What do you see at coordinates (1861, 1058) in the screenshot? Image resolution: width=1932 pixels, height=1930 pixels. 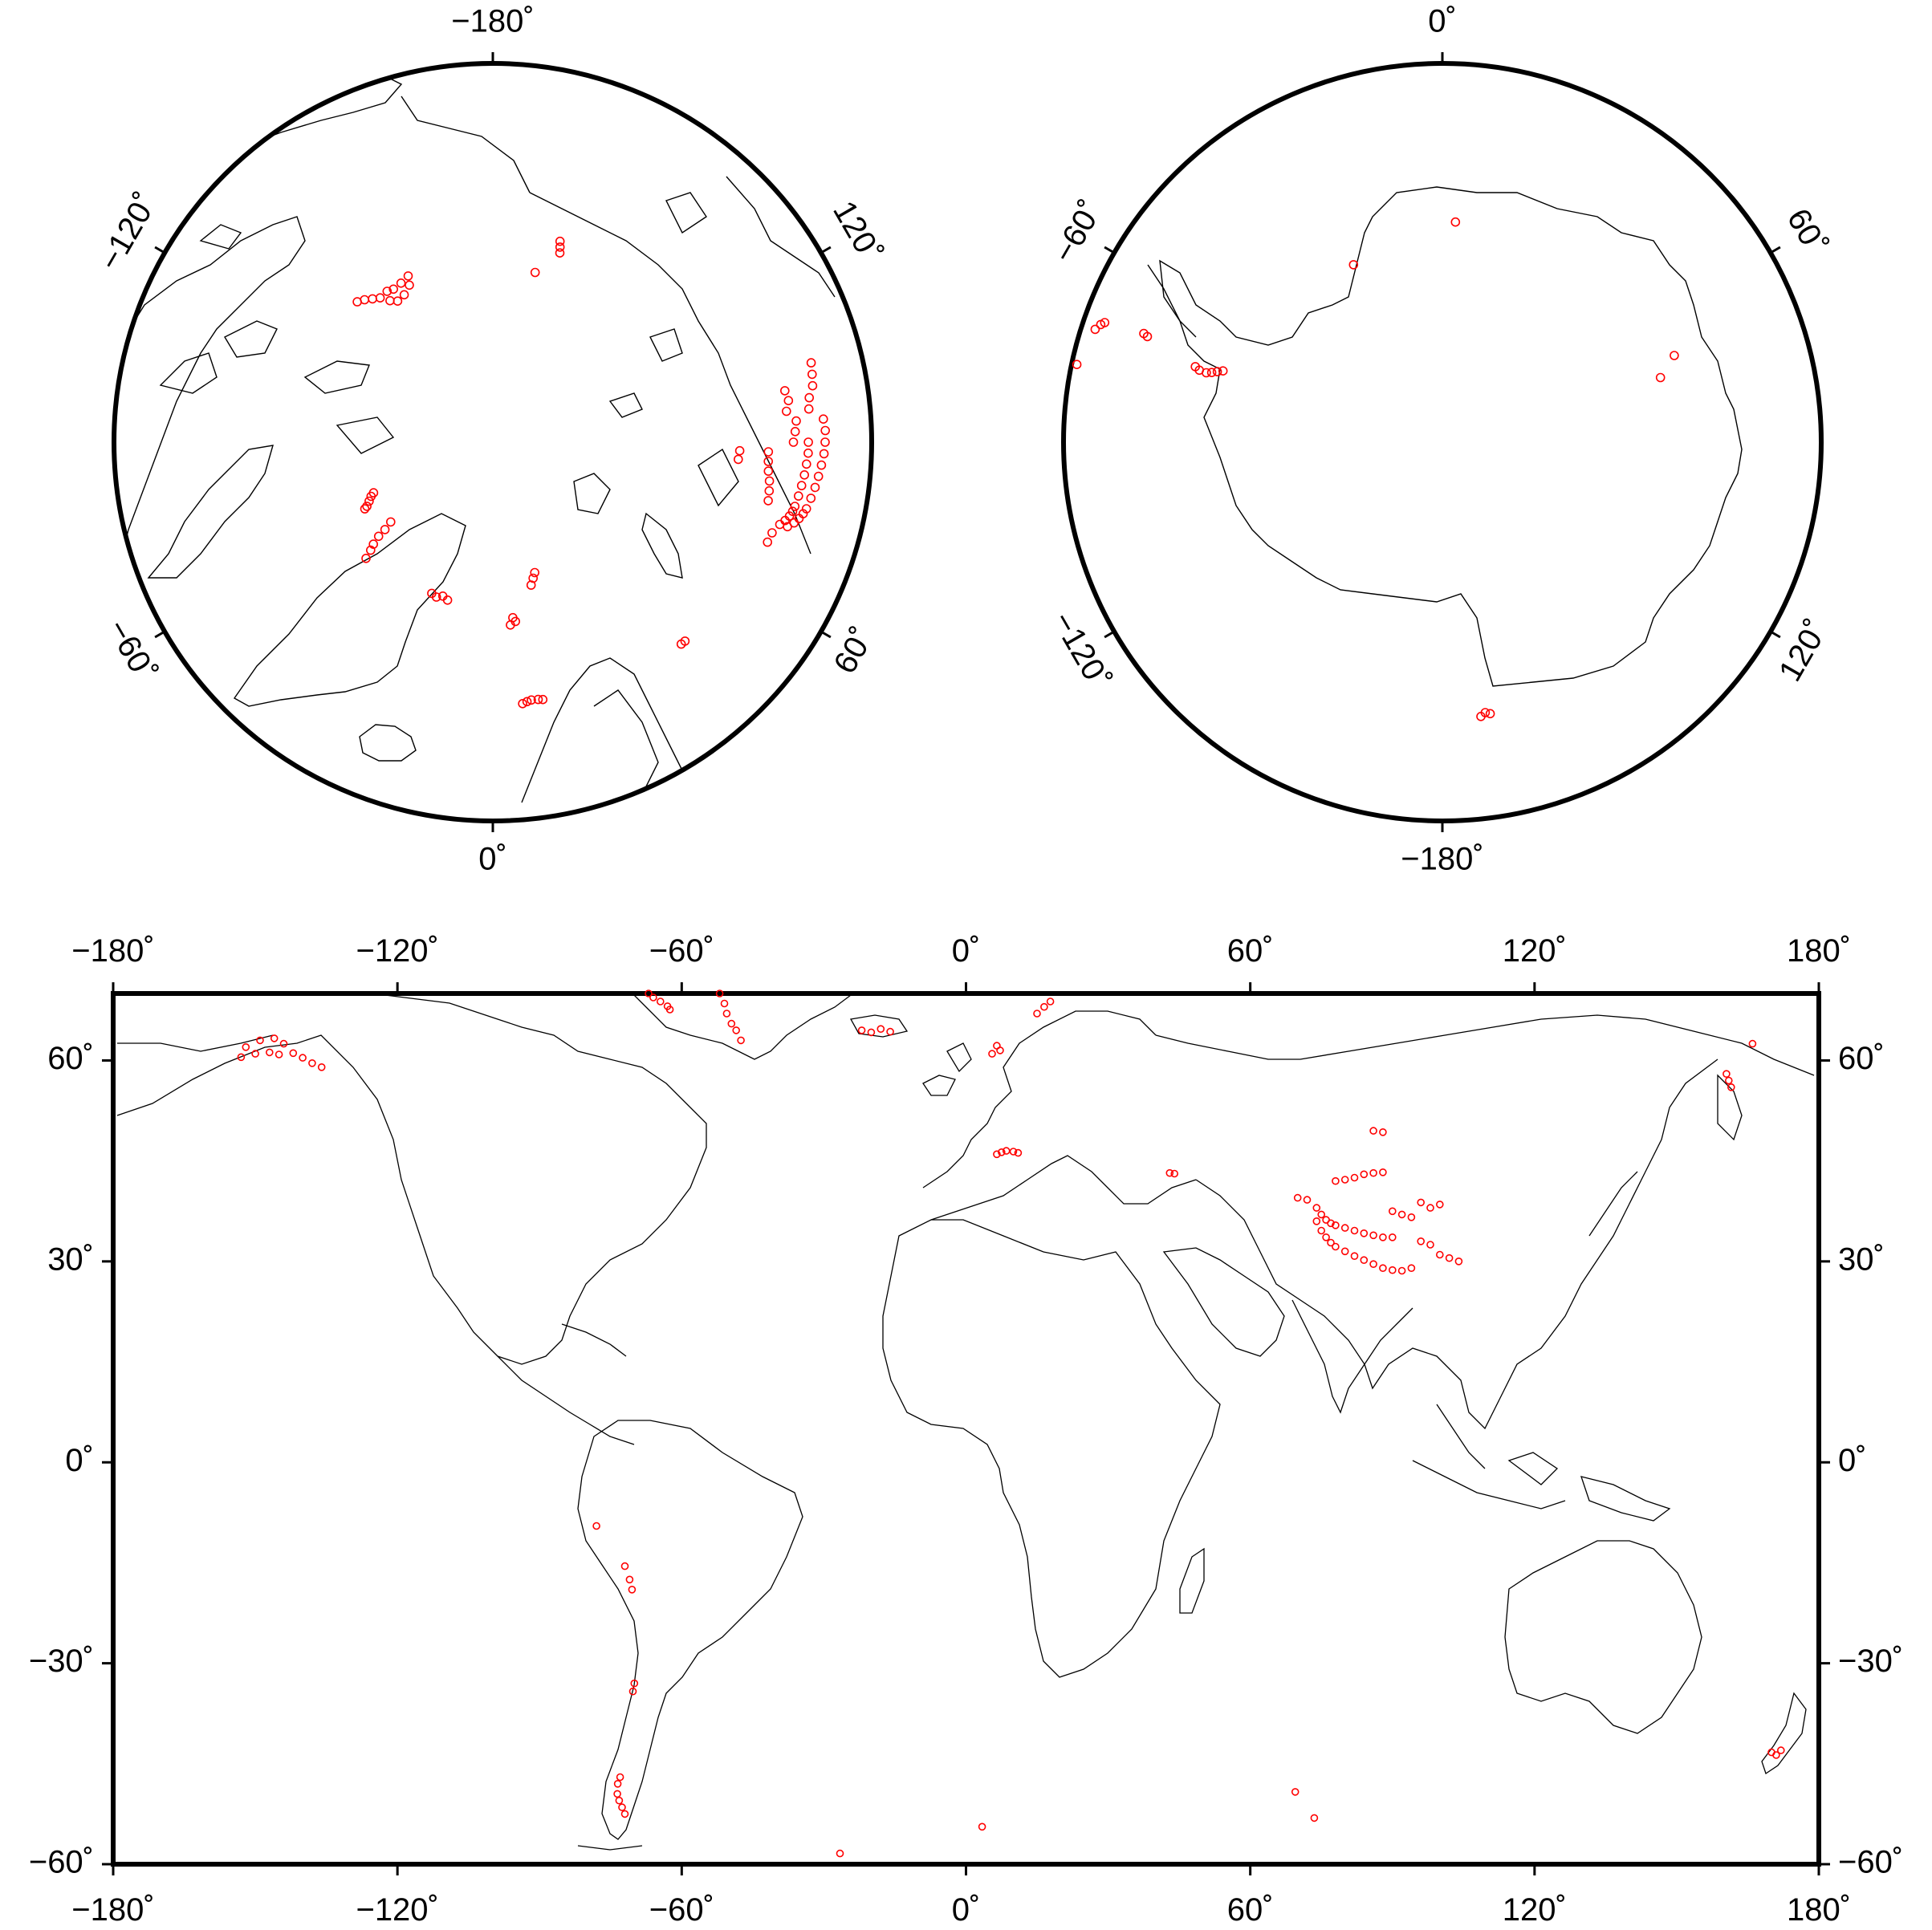 I see `y-tick-label-right: 60˚` at bounding box center [1861, 1058].